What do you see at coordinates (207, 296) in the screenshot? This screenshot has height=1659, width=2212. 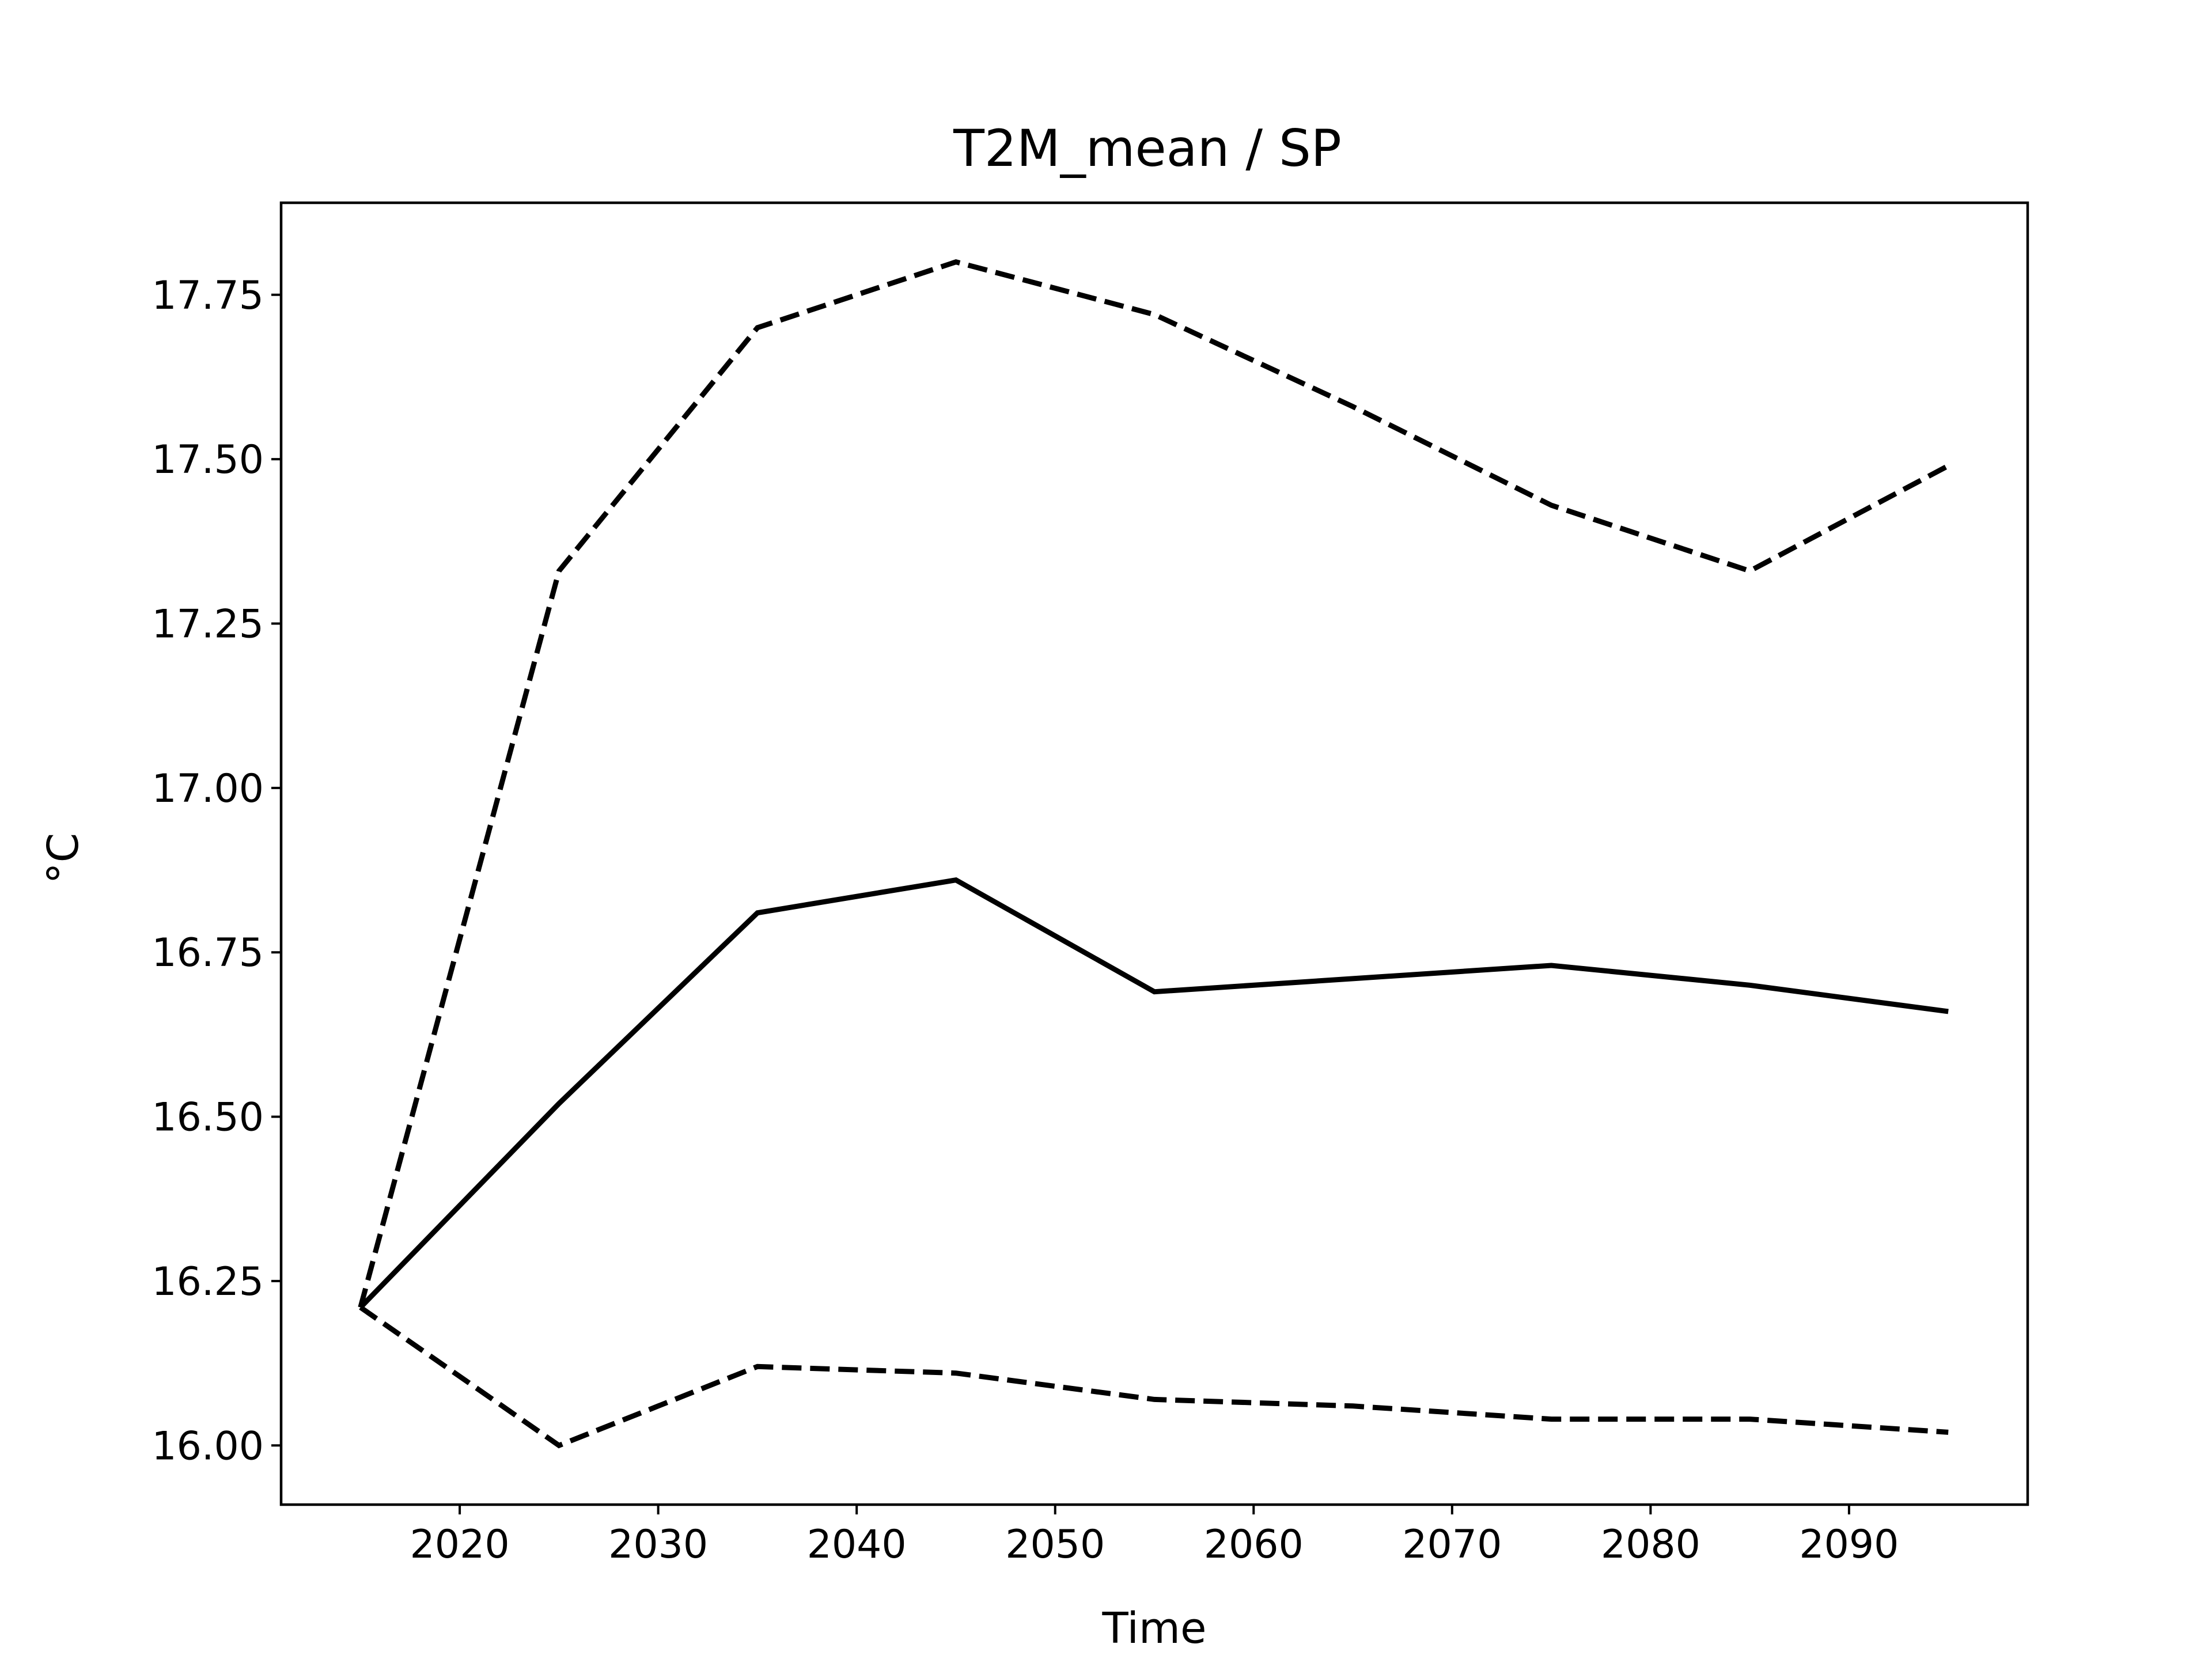 I see `y-tick-label: 17.75` at bounding box center [207, 296].